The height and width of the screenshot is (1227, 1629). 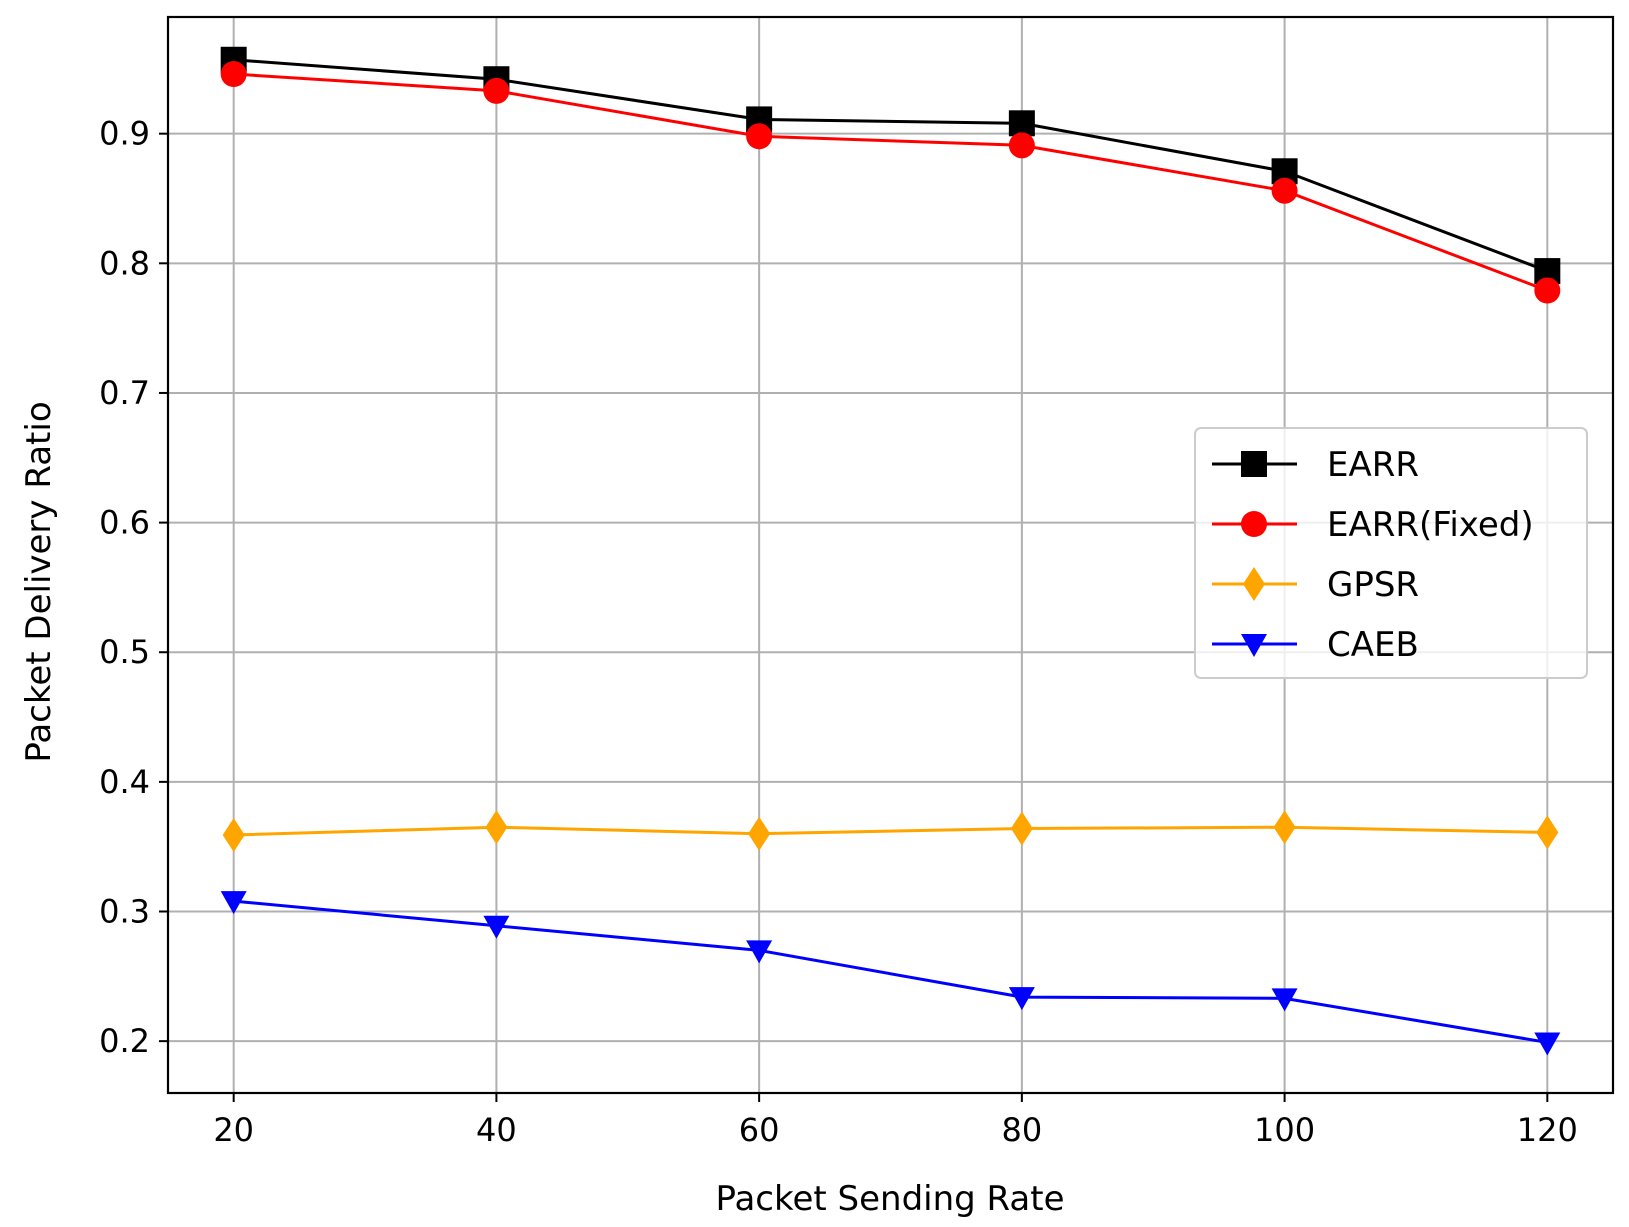 I want to click on x-tick-label: 80, so click(x=1022, y=1130).